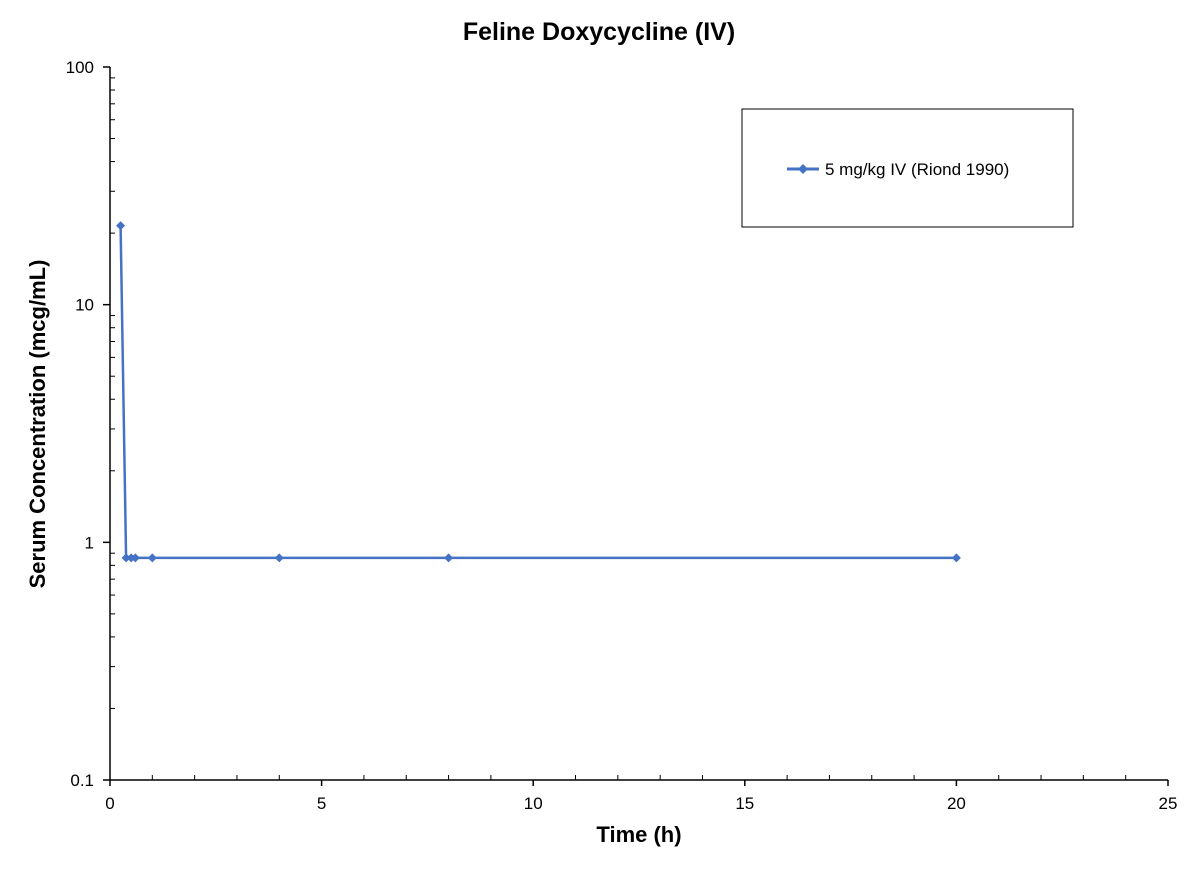  I want to click on x-tick-label: 0, so click(109, 803).